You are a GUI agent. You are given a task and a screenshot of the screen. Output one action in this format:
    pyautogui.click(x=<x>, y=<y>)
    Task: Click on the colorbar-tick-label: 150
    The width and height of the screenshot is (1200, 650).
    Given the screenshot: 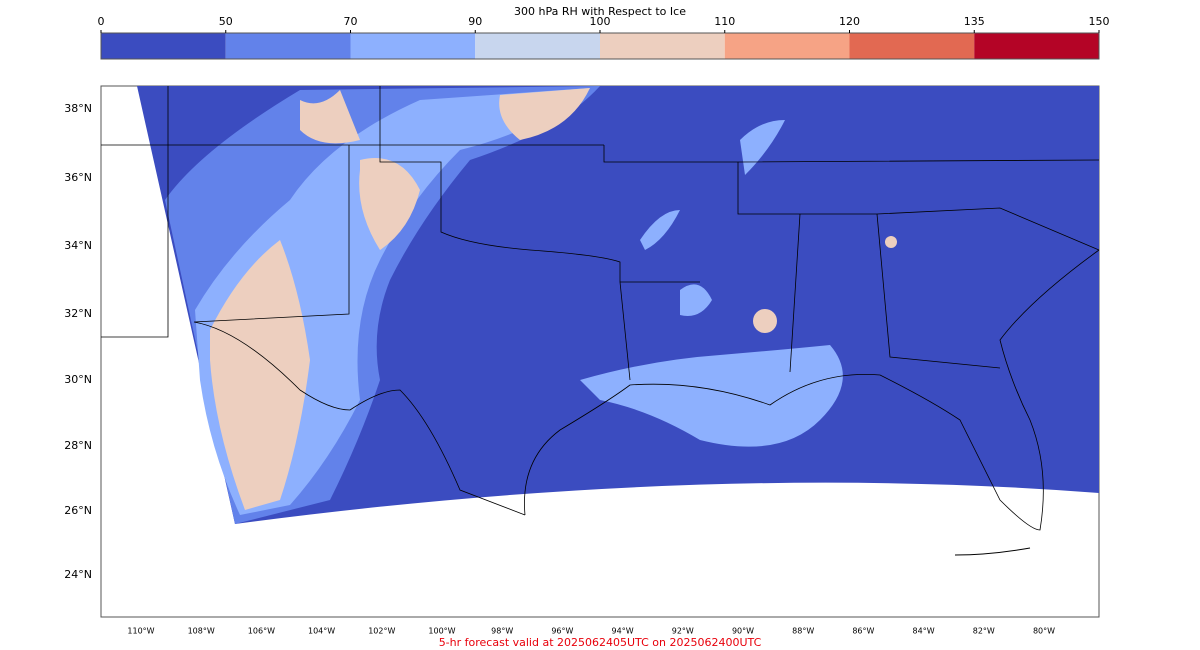 What is the action you would take?
    pyautogui.click(x=1099, y=21)
    